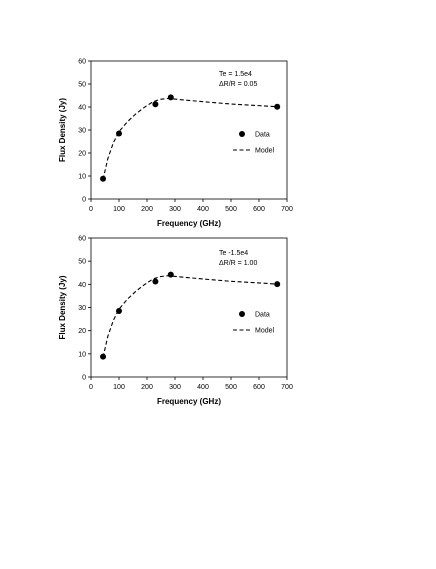  Describe the element at coordinates (238, 84) in the screenshot. I see `annotation-text: ΔR/R = 0.05` at that location.